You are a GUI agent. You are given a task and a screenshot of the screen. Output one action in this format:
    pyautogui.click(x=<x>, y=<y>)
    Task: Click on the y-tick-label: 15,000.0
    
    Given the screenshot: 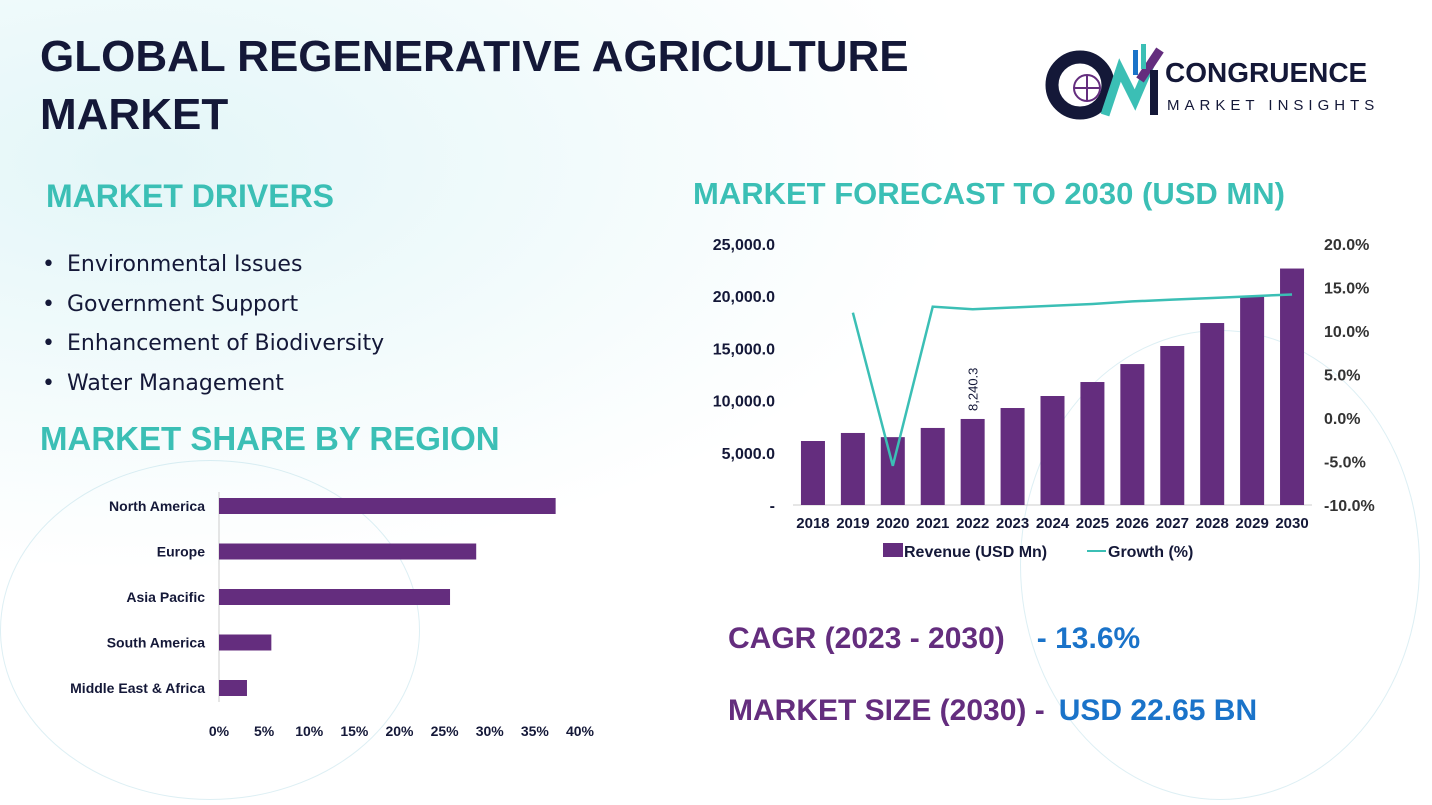 What is the action you would take?
    pyautogui.click(x=744, y=349)
    